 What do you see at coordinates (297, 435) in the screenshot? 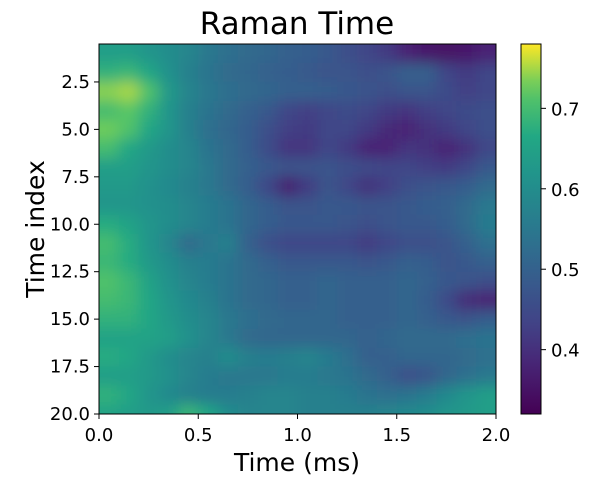
I see `x-tick-label: 1.0` at bounding box center [297, 435].